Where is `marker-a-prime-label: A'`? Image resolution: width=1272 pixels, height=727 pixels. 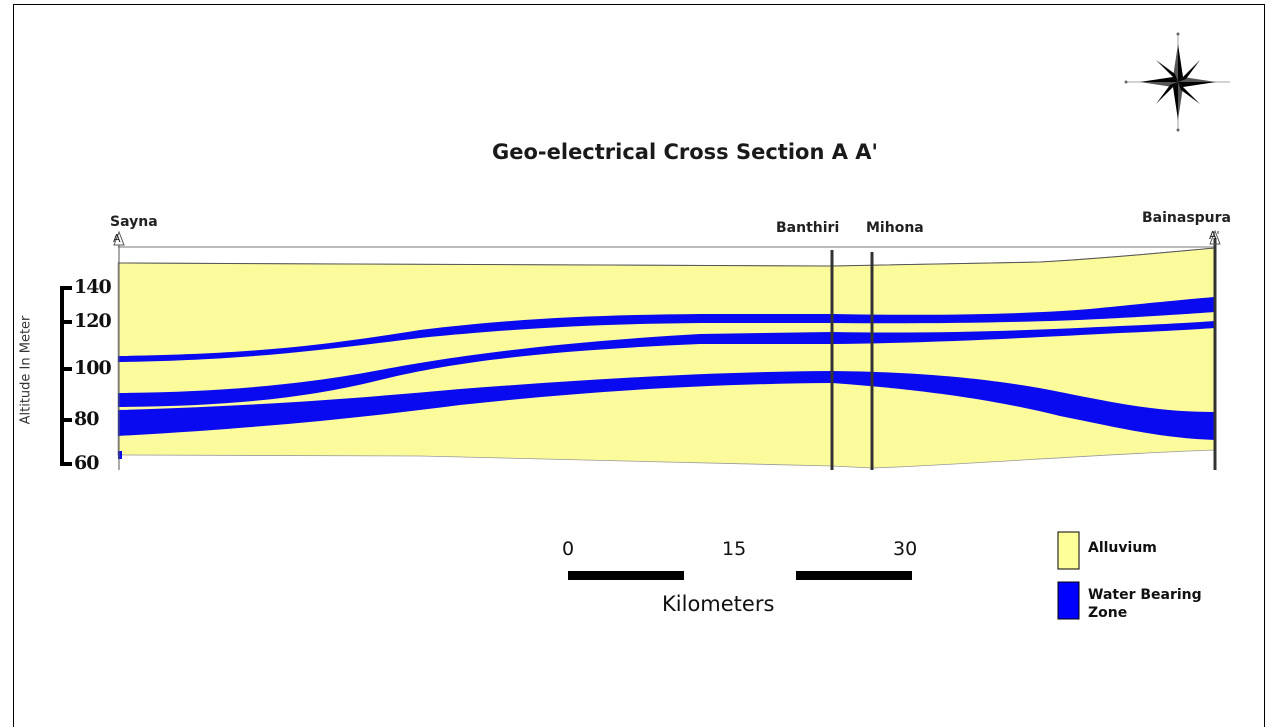 marker-a-prime-label: A' is located at coordinates (1214, 235).